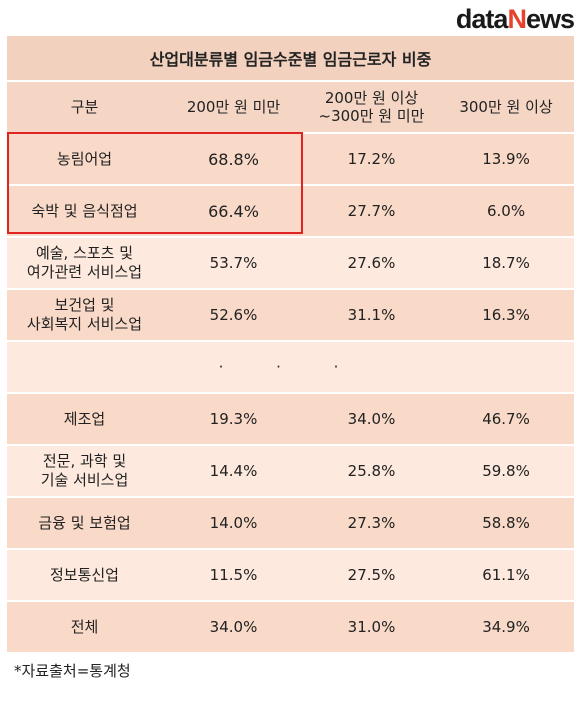 The height and width of the screenshot is (703, 580). I want to click on cell-under-200: 68.8%, so click(233, 159).